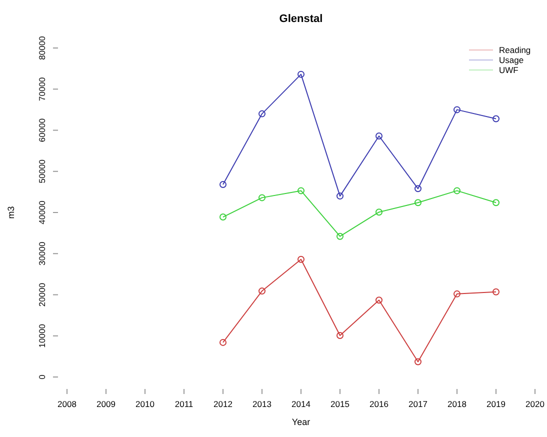 The width and height of the screenshot is (547, 437). Describe the element at coordinates (106, 404) in the screenshot. I see `x-tick-label: 2009` at that location.